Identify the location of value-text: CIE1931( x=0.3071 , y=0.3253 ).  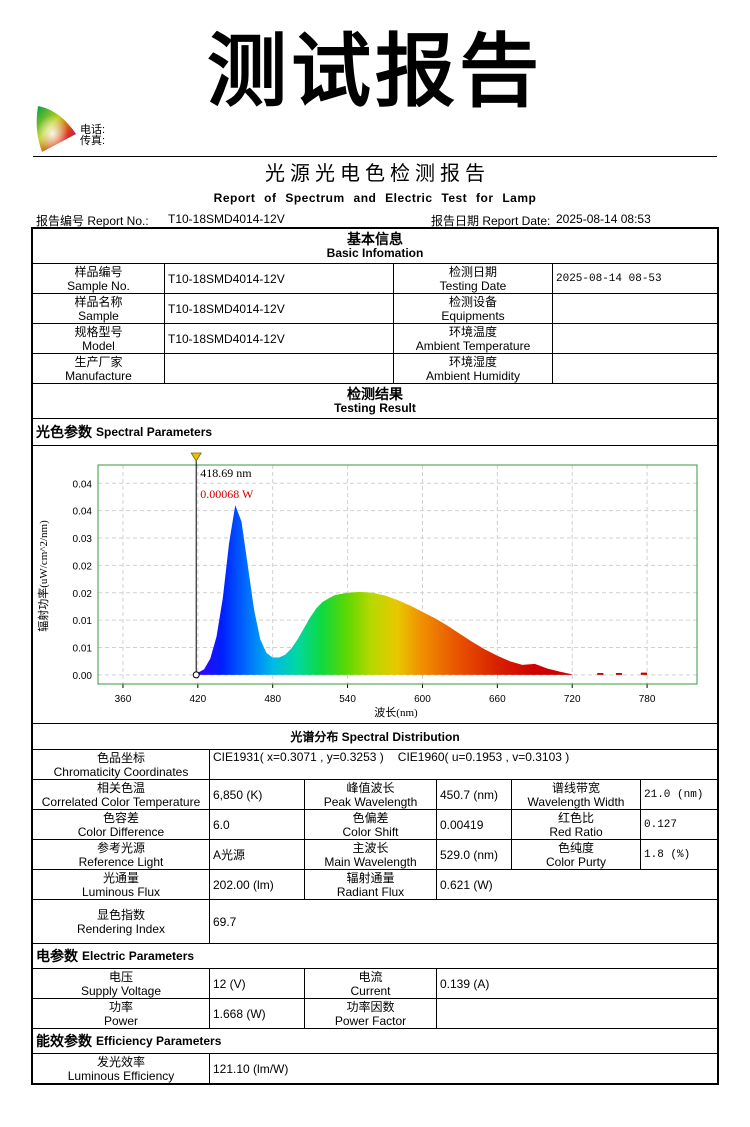
(298, 757).